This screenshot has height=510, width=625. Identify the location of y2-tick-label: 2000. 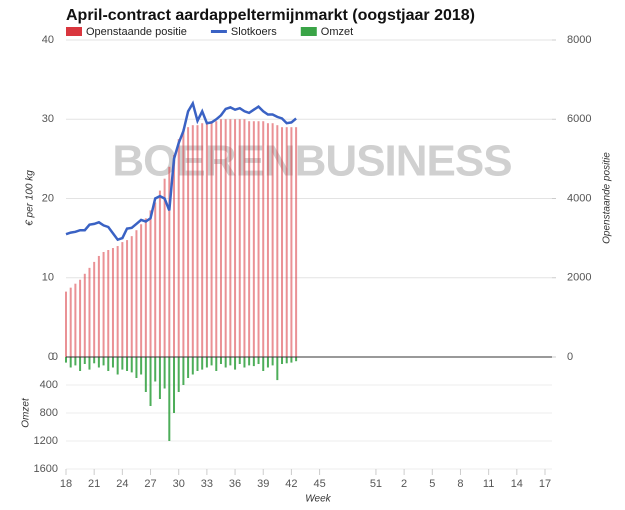
(579, 278).